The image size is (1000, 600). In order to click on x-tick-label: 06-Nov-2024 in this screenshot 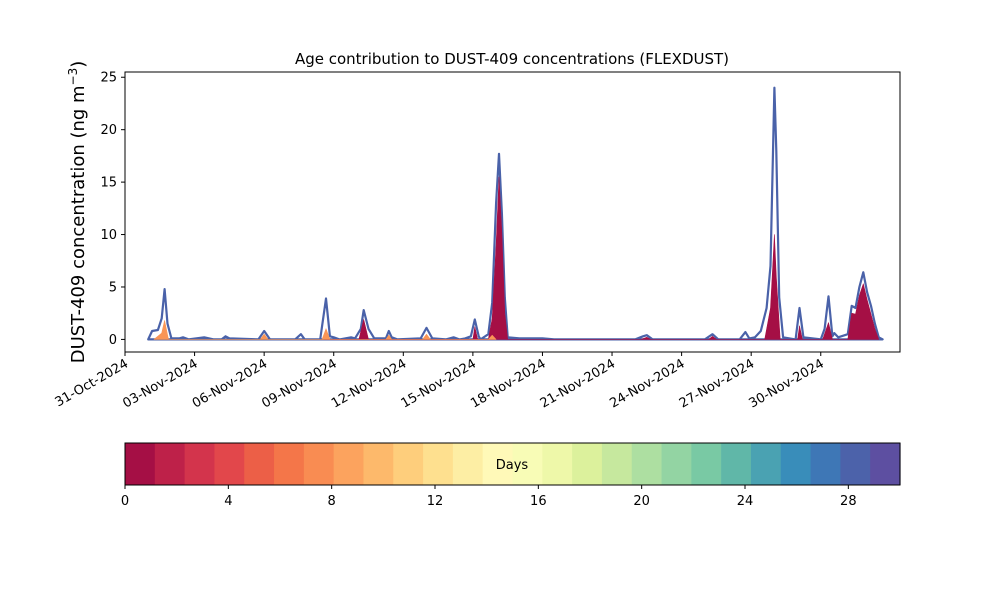, I will do `click(230, 383)`.